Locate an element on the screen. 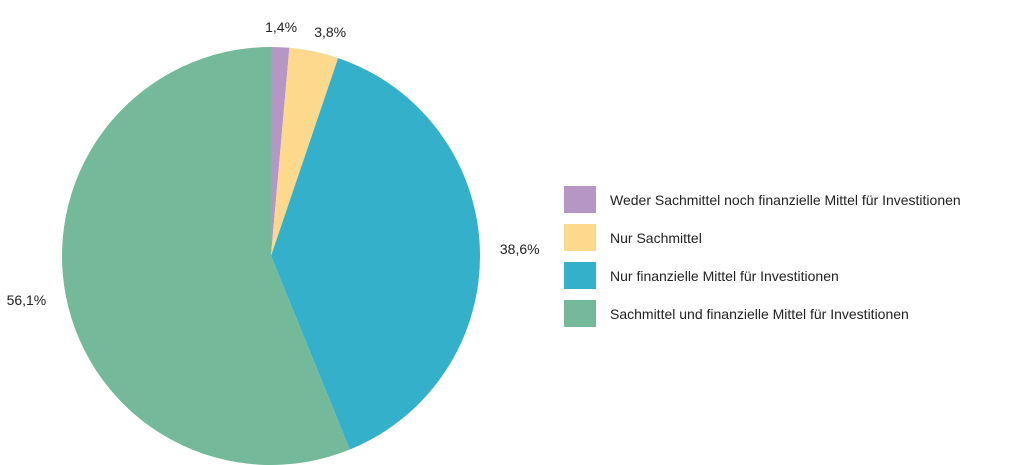 The height and width of the screenshot is (465, 1018). slice-value-label: 1,4% is located at coordinates (281, 27).